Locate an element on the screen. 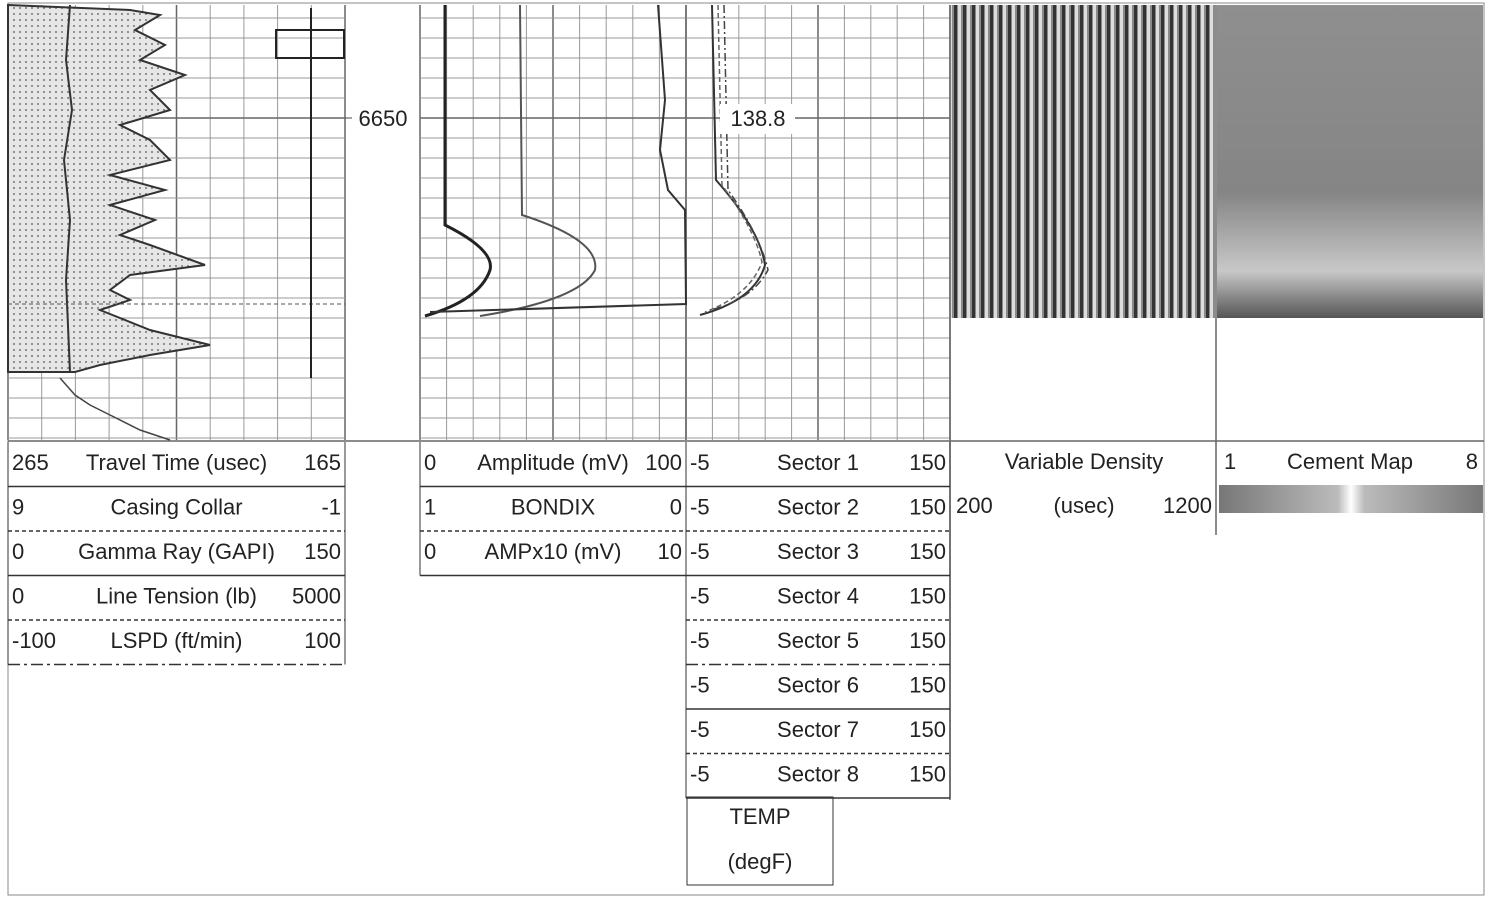  curve-name: AMPx10 (mV) is located at coordinates (553, 551).